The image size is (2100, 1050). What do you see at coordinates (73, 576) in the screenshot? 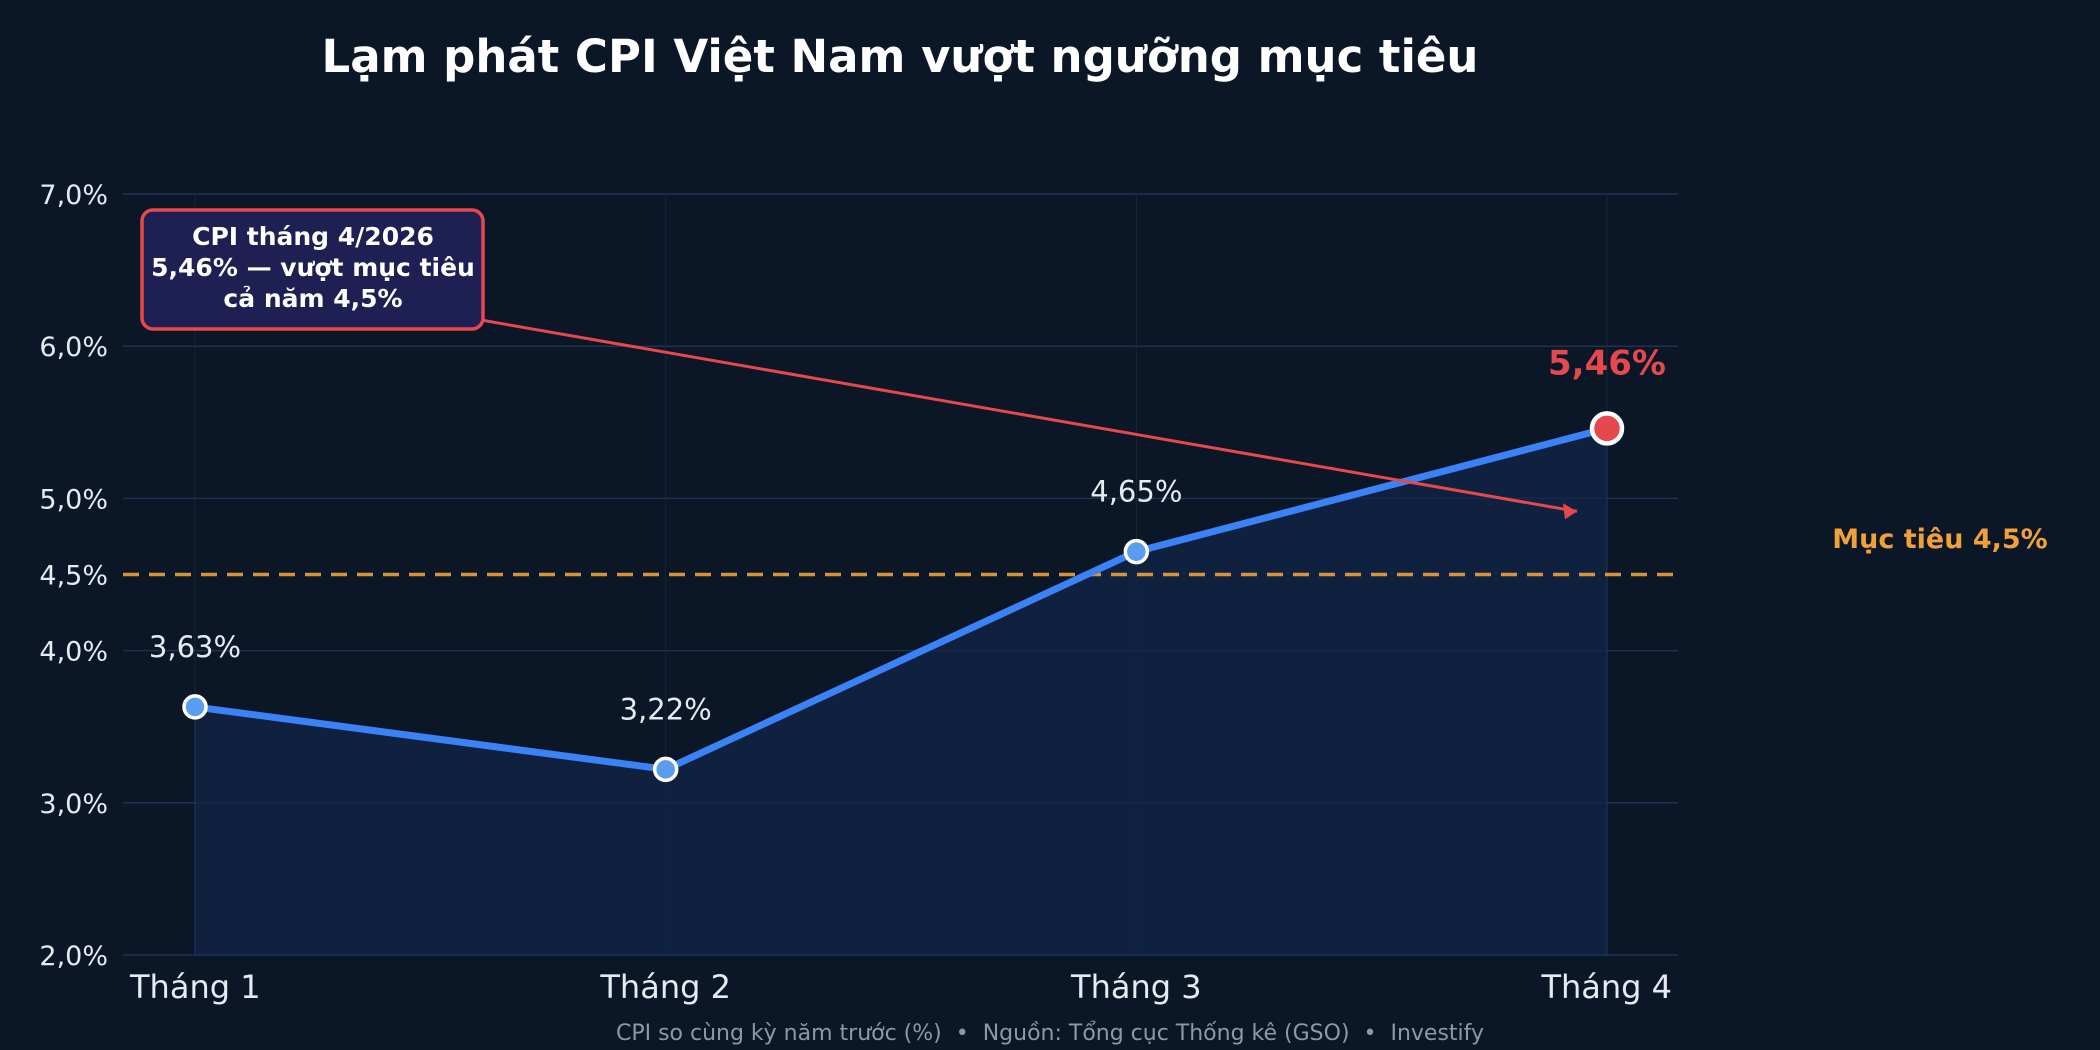
I see `y-tick-label: 4,5%` at bounding box center [73, 576].